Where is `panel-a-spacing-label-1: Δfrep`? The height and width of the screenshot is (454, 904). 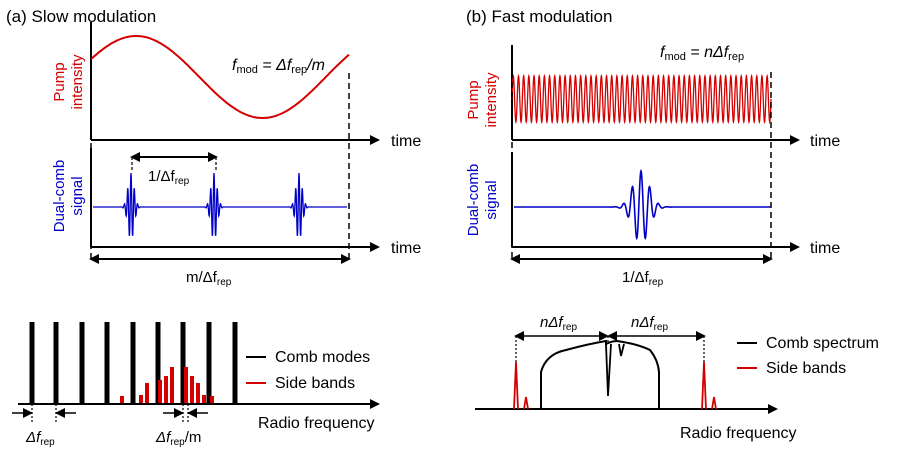 panel-a-spacing-label-1: Δfrep is located at coordinates (40, 438).